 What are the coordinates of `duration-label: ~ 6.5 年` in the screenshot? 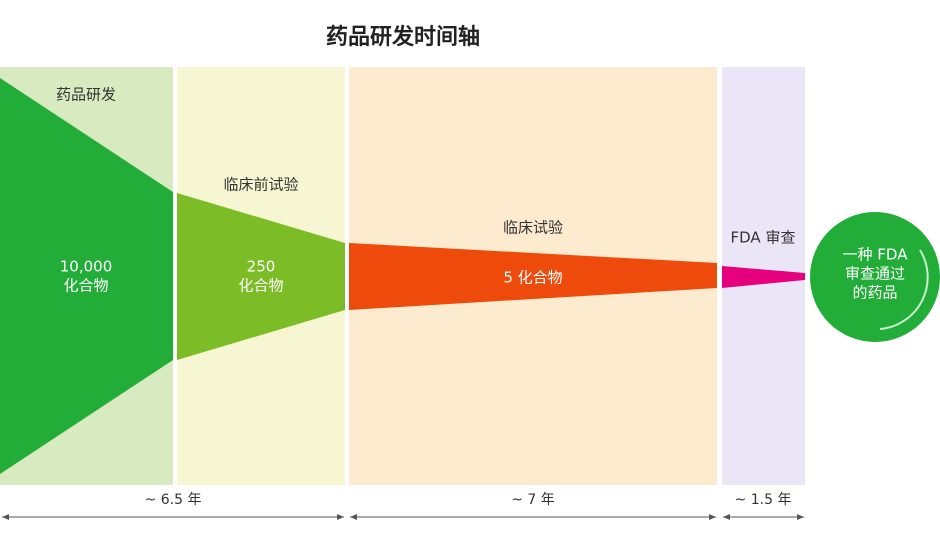 It's located at (173, 500).